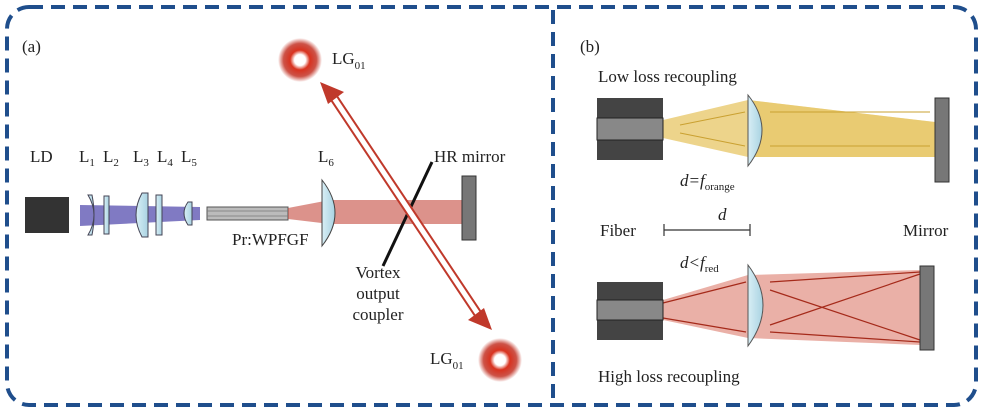 This screenshot has height=412, width=983. Describe the element at coordinates (328, 213) in the screenshot. I see `lens-l6` at that location.